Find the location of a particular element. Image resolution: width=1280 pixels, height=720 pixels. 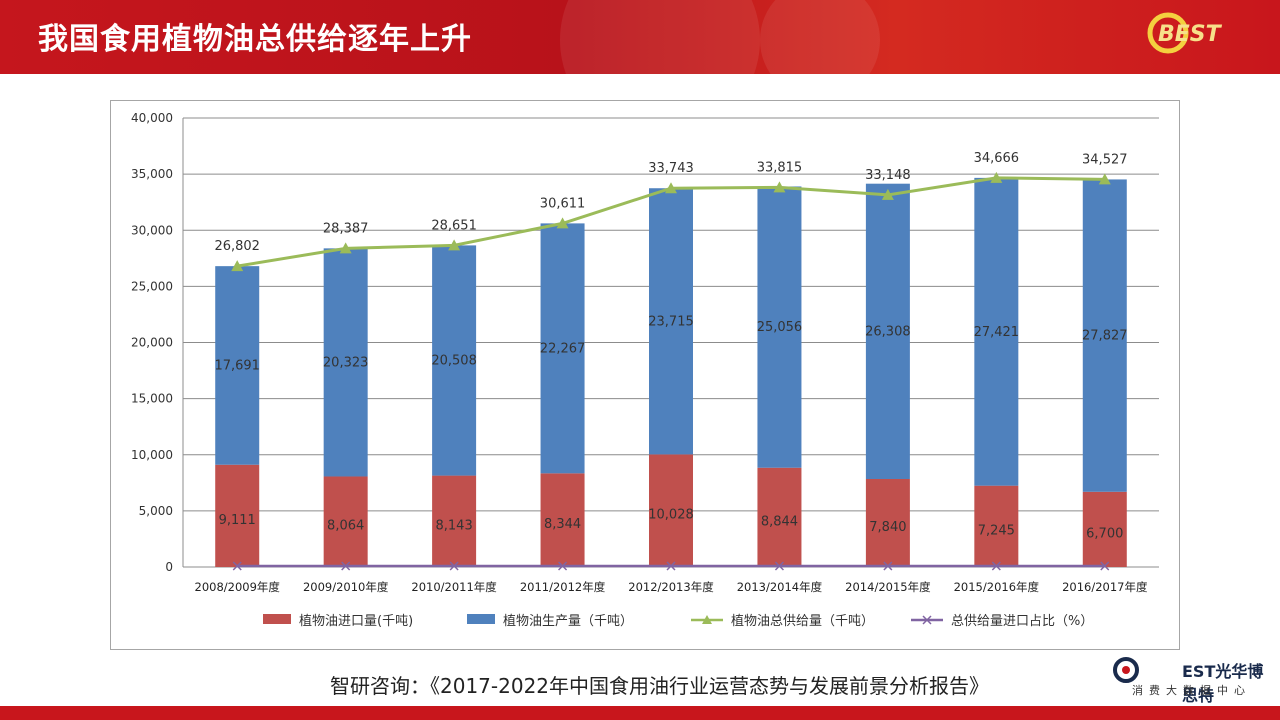

y-tick-label: 30,000 is located at coordinates (152, 230).